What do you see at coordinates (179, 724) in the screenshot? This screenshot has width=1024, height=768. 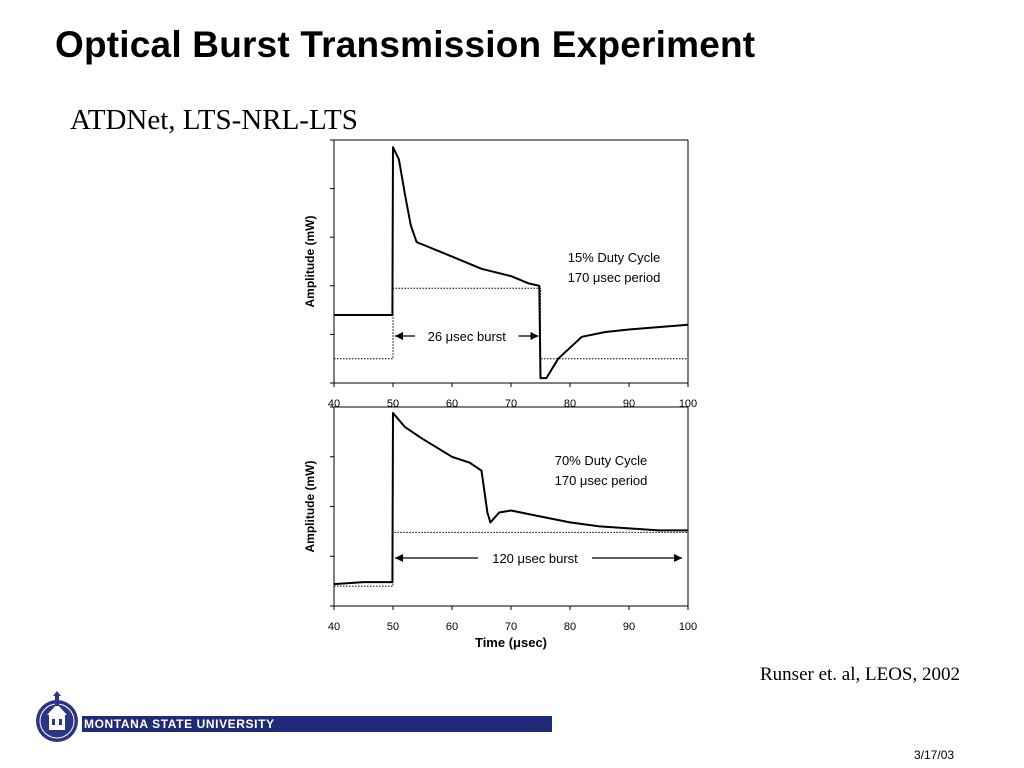 I see `footer-university-name: MONTANA STATE UNIVERSITY` at bounding box center [179, 724].